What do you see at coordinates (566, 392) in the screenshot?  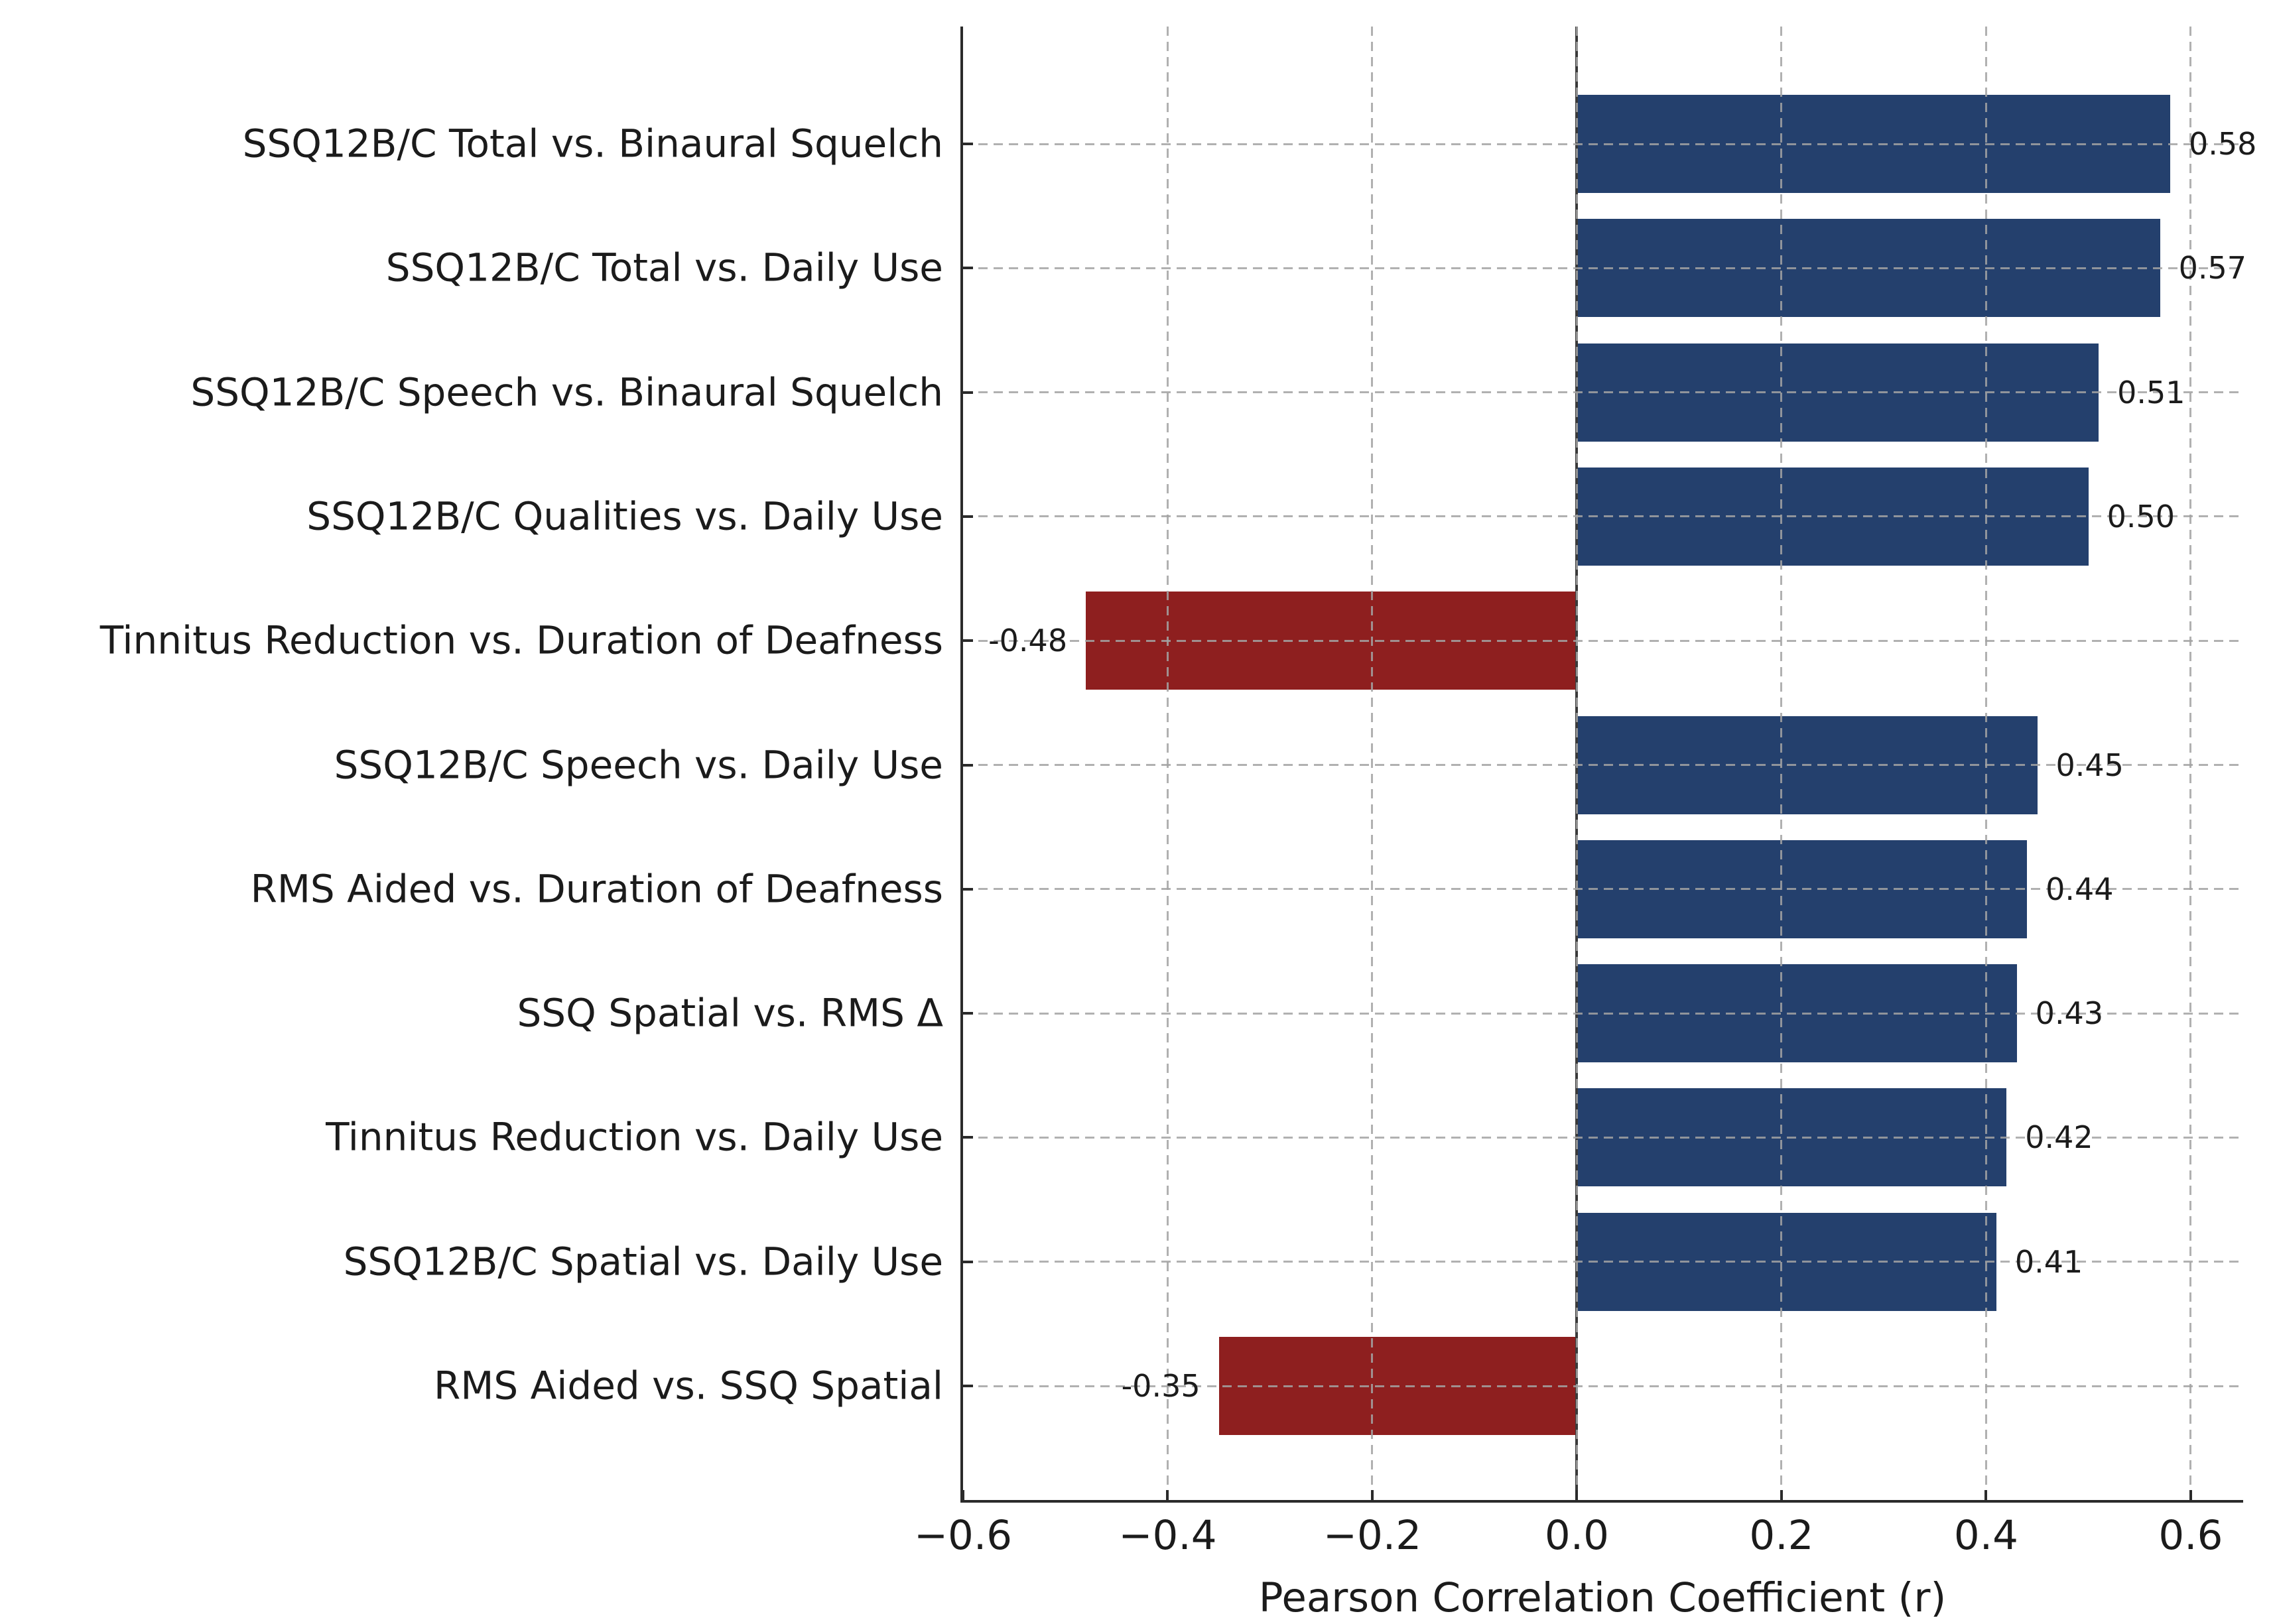 I see `y-tick-label: SSQ12B/C Speech vs. Binaural Squelch` at bounding box center [566, 392].